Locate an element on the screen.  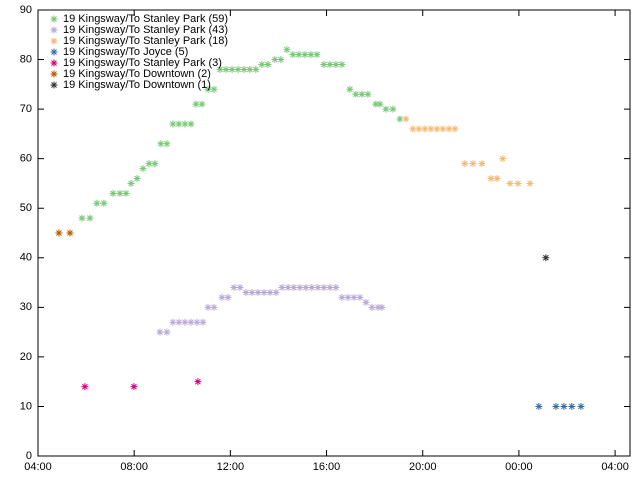
legend-label: 19 Kingsway/To Stanley Park (18) is located at coordinates (145, 41).